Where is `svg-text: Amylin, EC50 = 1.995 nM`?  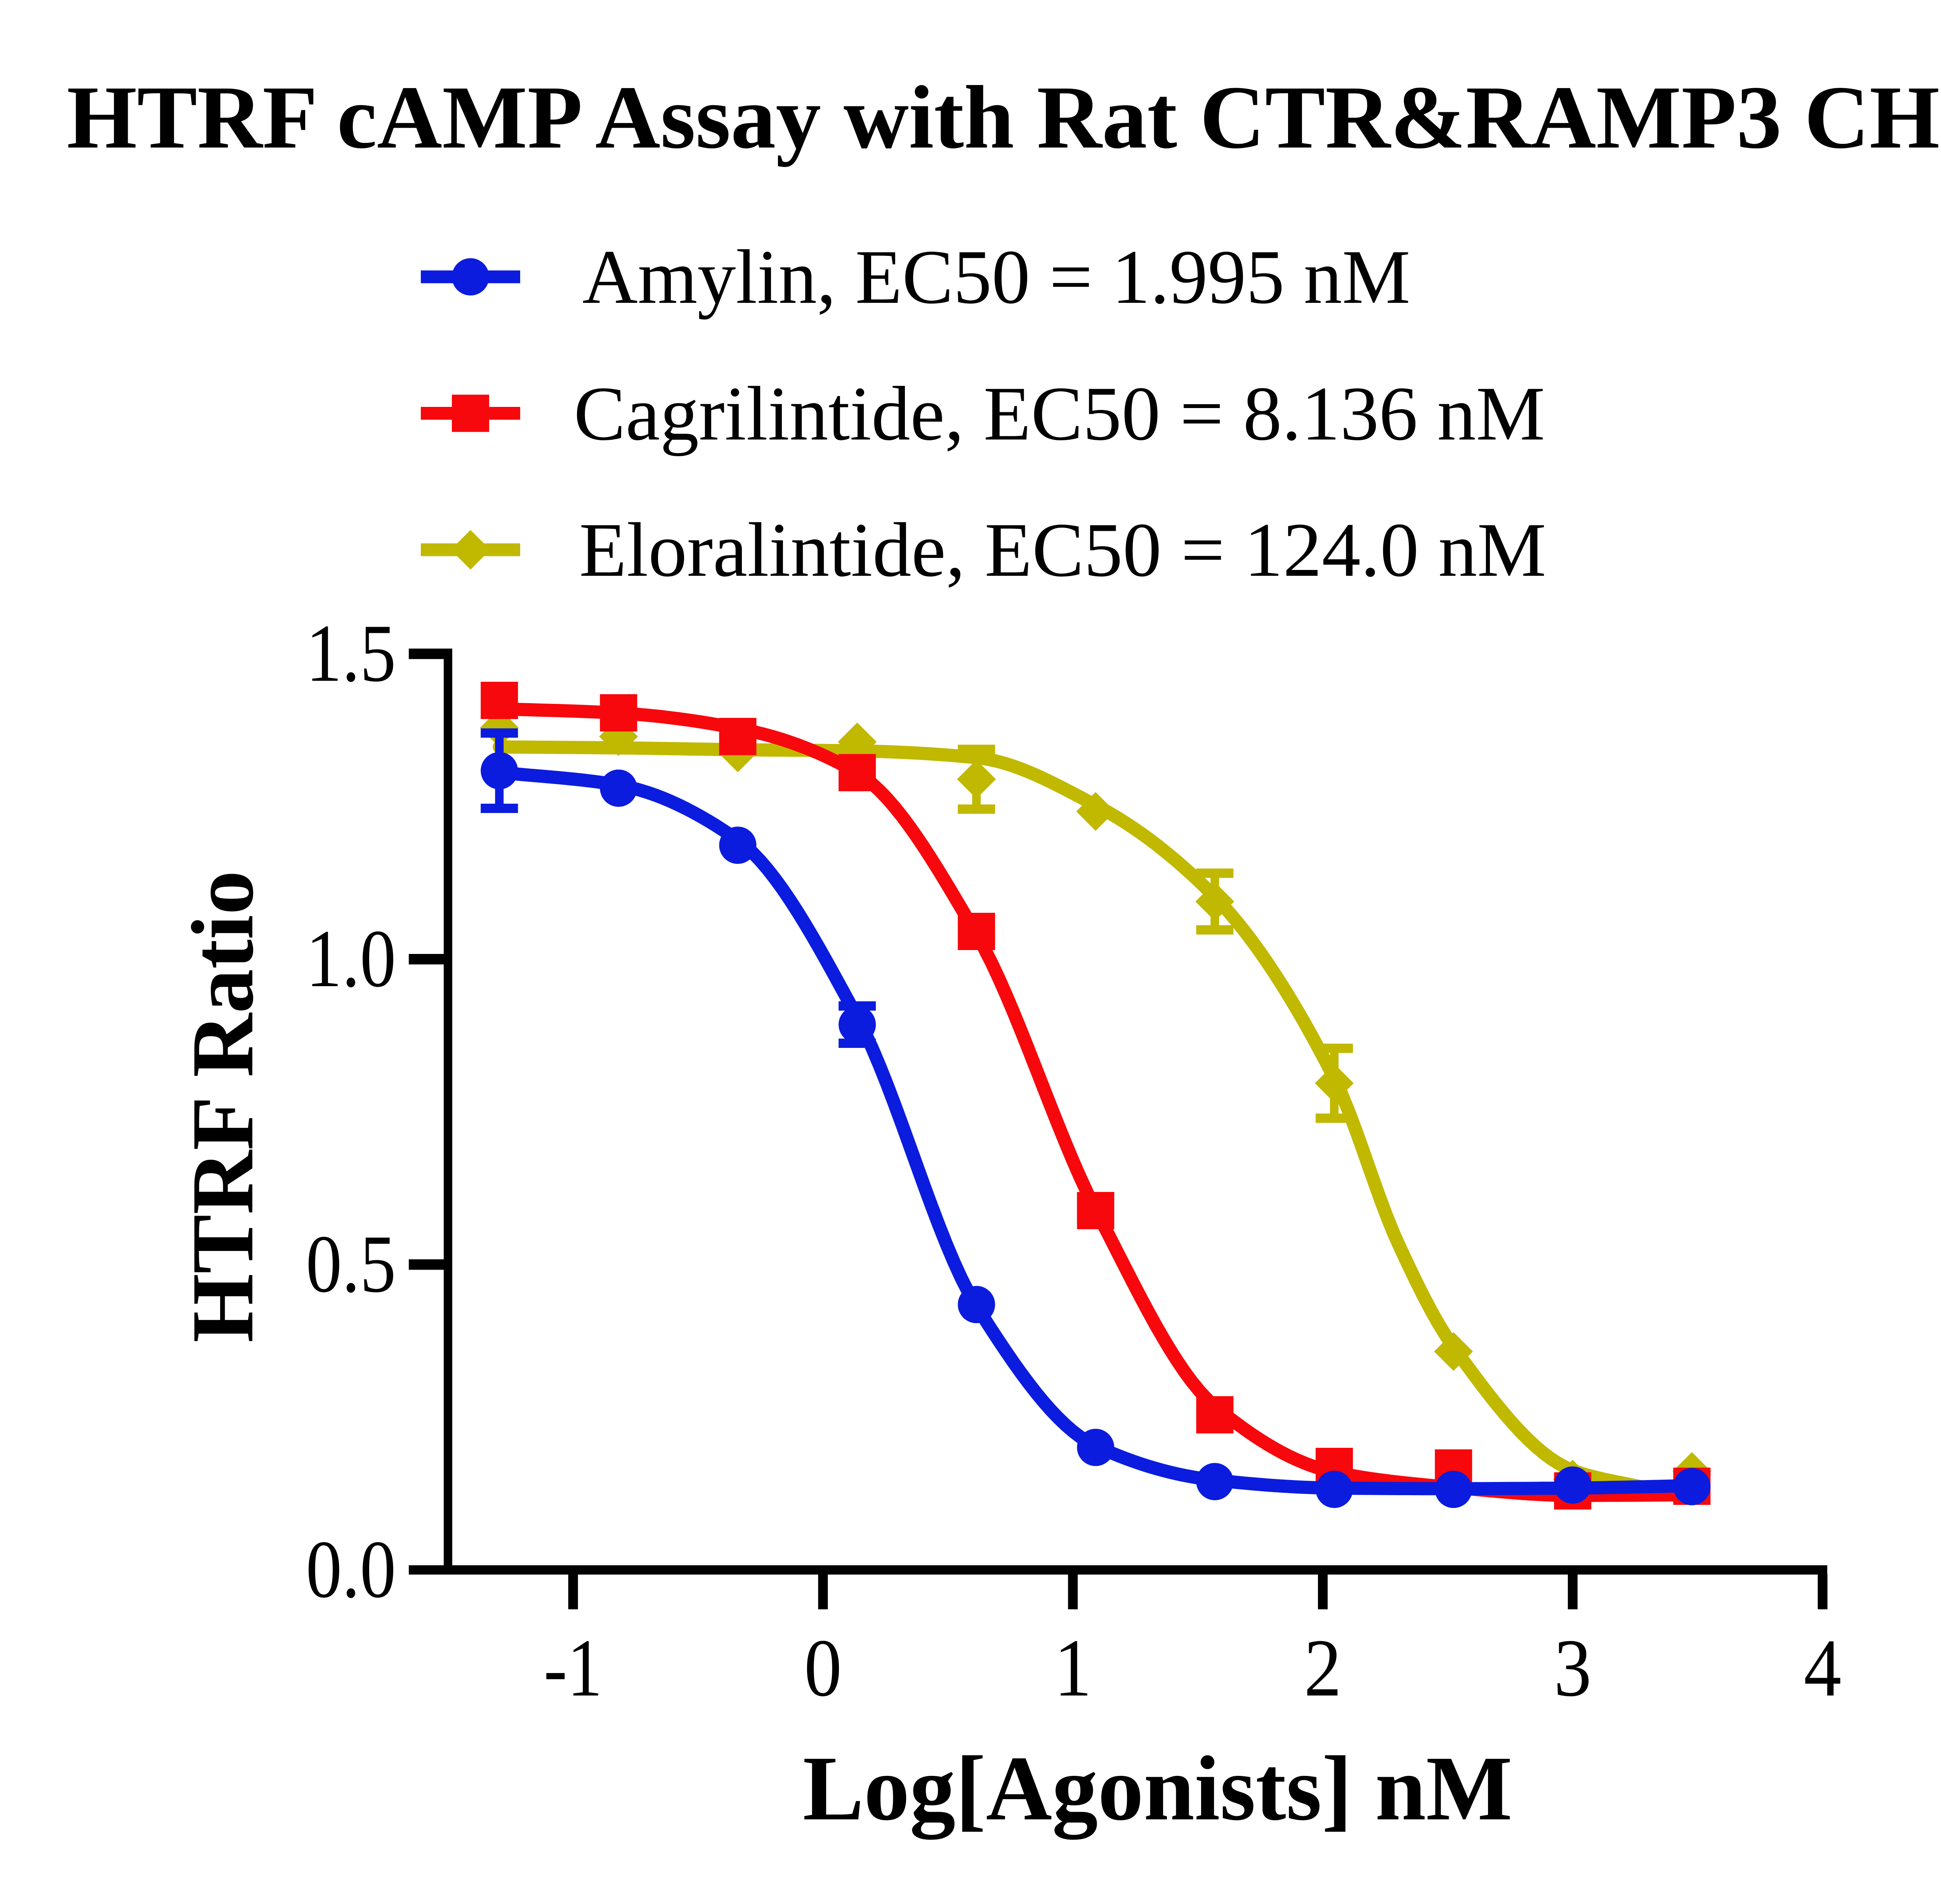 svg-text: Amylin, EC50 = 1.995 nM is located at coordinates (996, 277).